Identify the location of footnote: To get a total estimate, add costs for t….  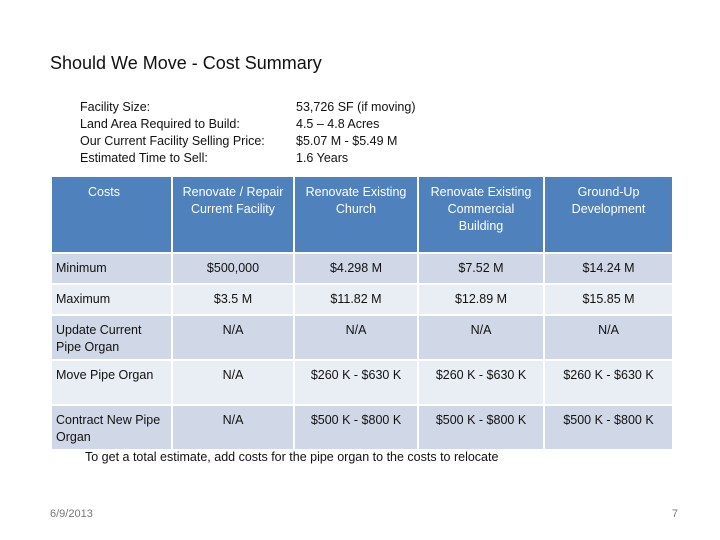
(292, 457).